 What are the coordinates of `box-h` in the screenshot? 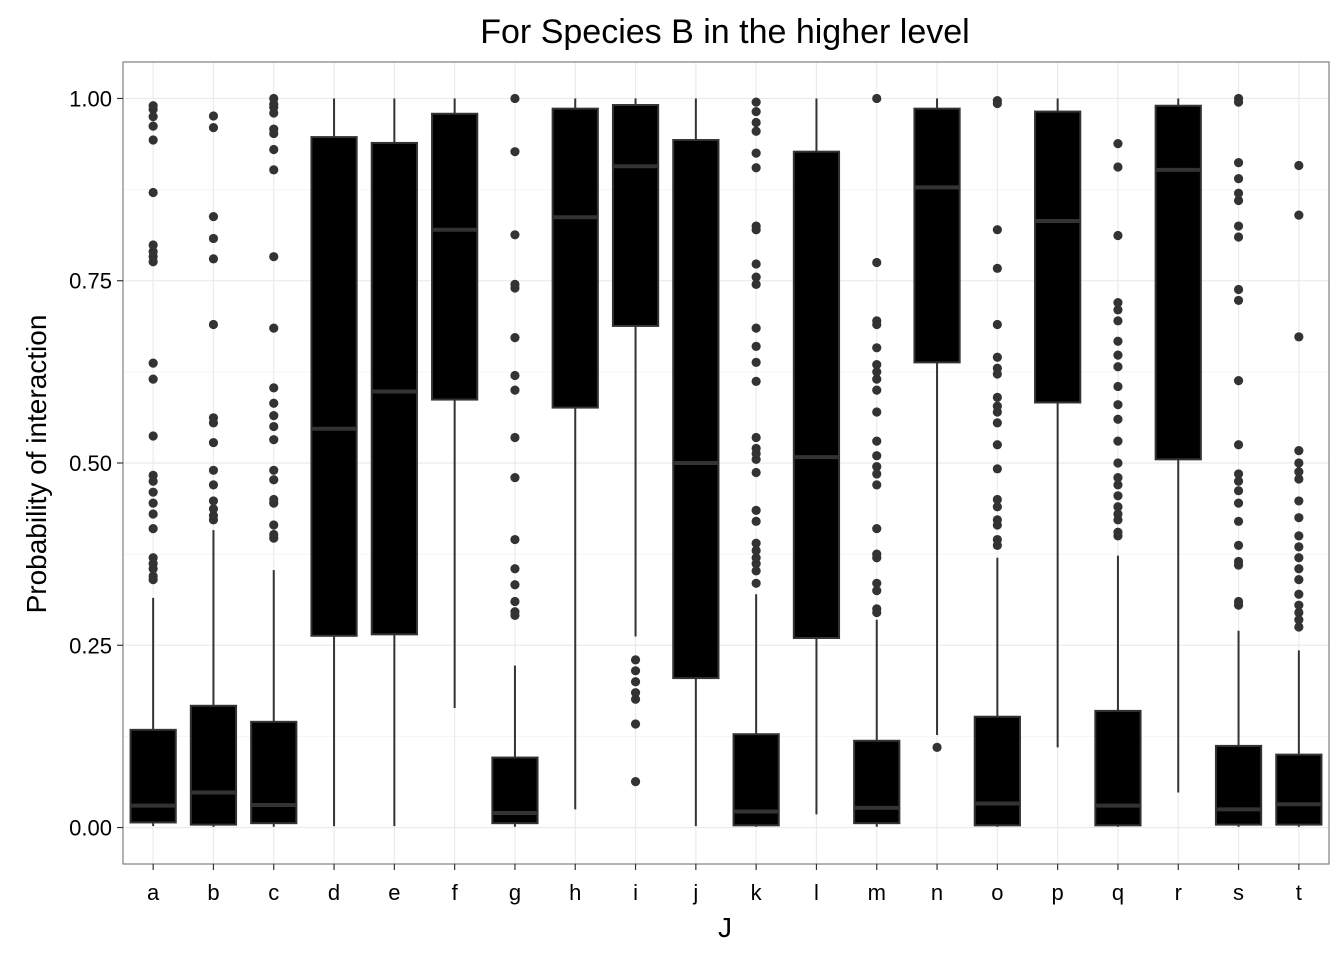 It's located at (575, 454).